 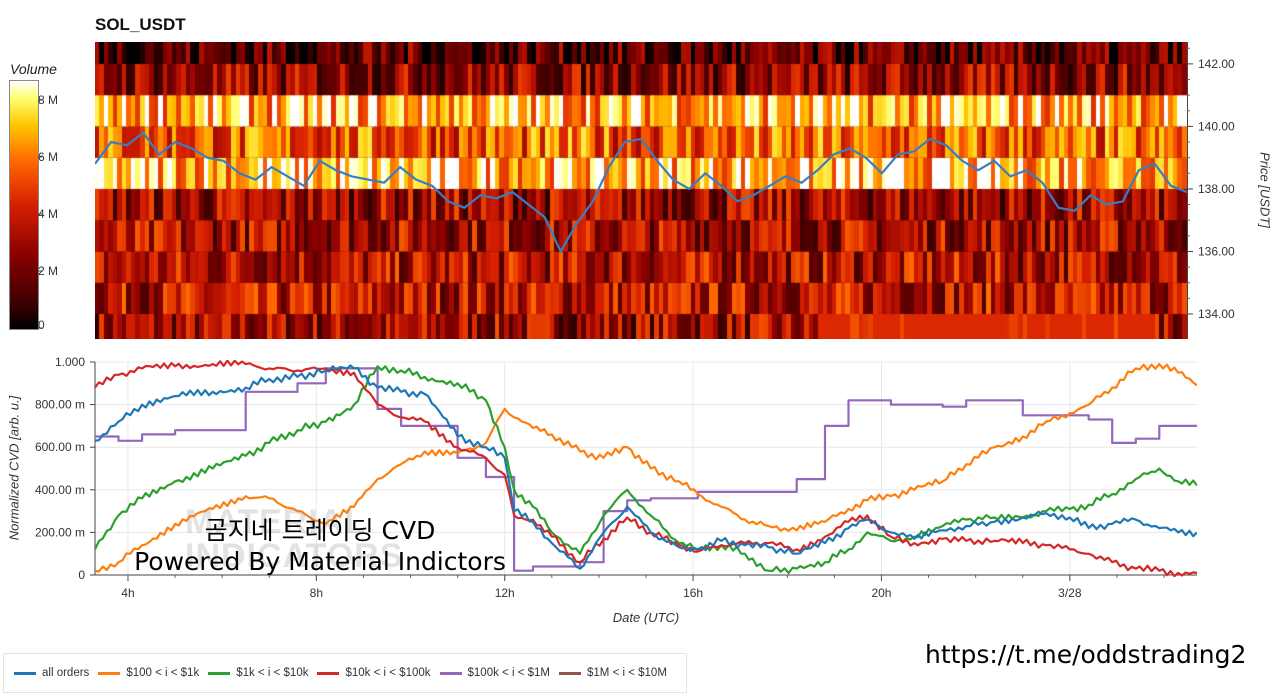 I want to click on cvd-x-tick-label: 4h, so click(x=127, y=593).